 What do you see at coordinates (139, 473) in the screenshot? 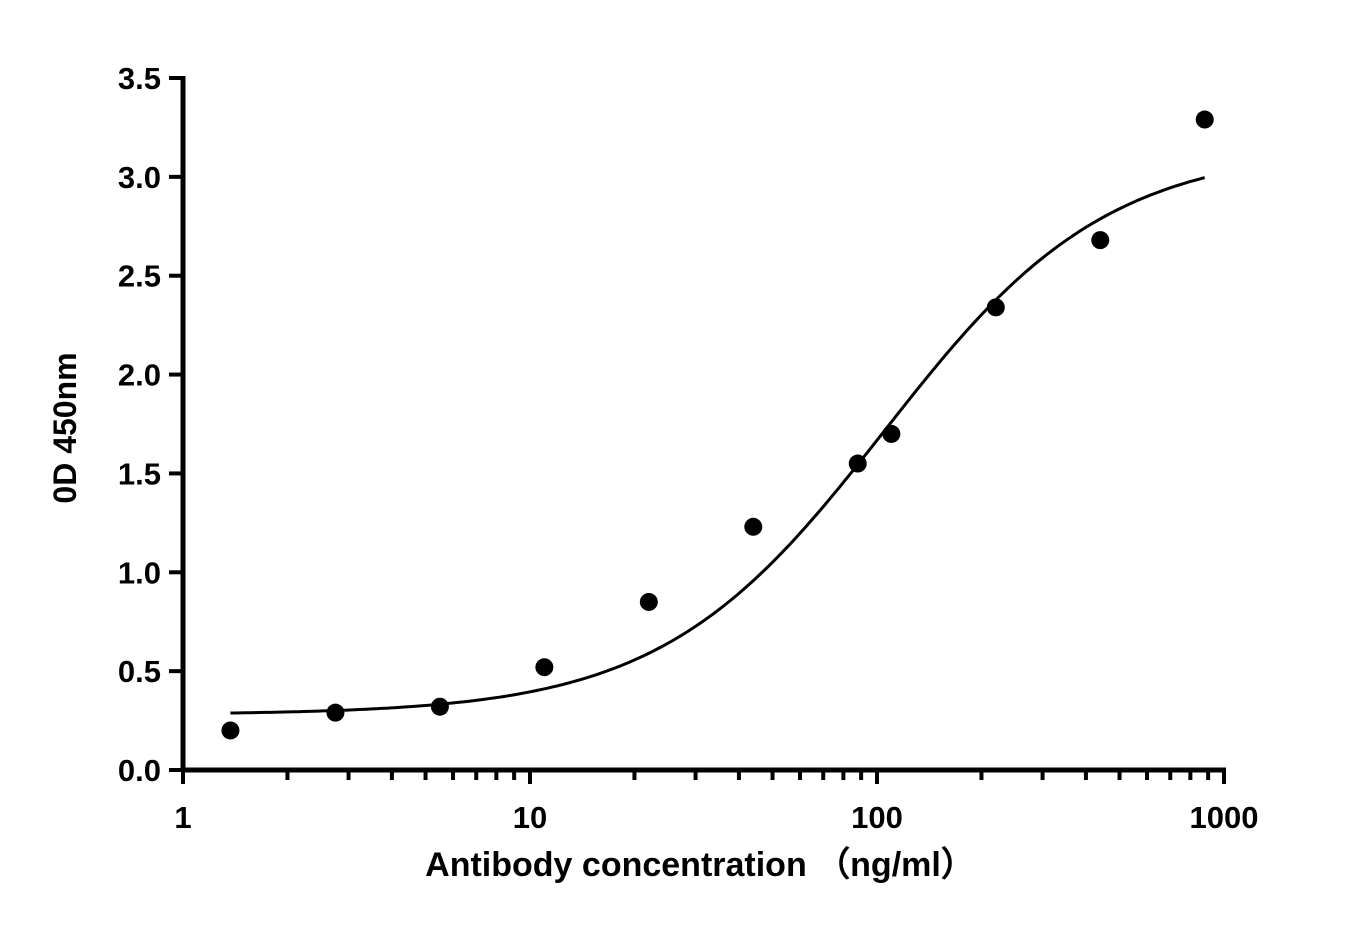
I see `y-tick-label: 1.5` at bounding box center [139, 473].